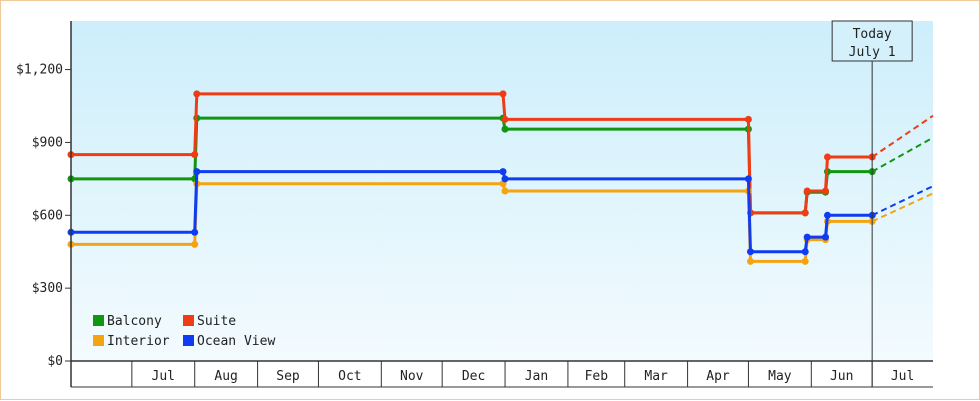 This screenshot has width=980, height=401. What do you see at coordinates (216, 321) in the screenshot?
I see `legend-label-suite: Suite` at bounding box center [216, 321].